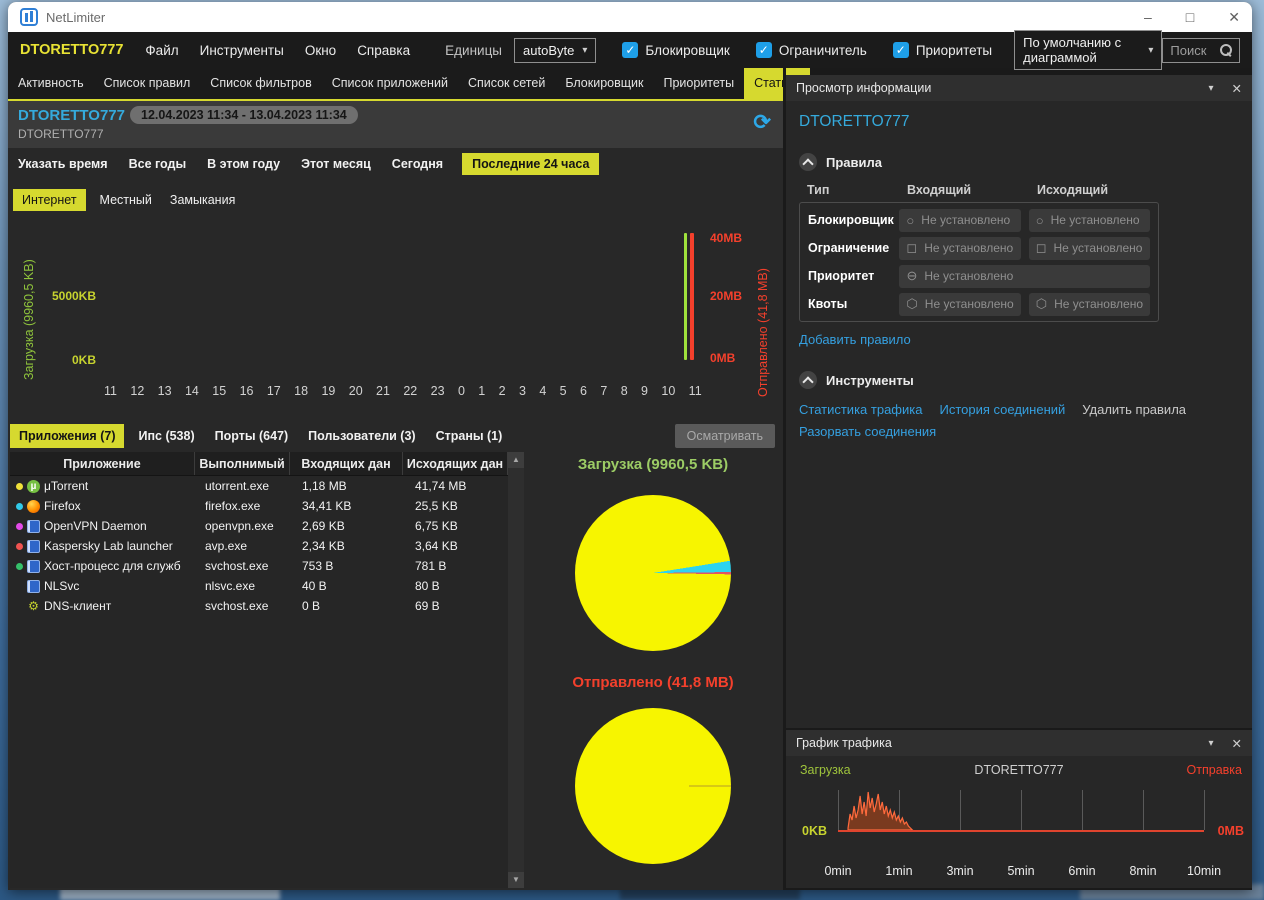 This screenshot has width=1264, height=900. I want to click on profile-name: DTORETTO777, so click(72, 50).